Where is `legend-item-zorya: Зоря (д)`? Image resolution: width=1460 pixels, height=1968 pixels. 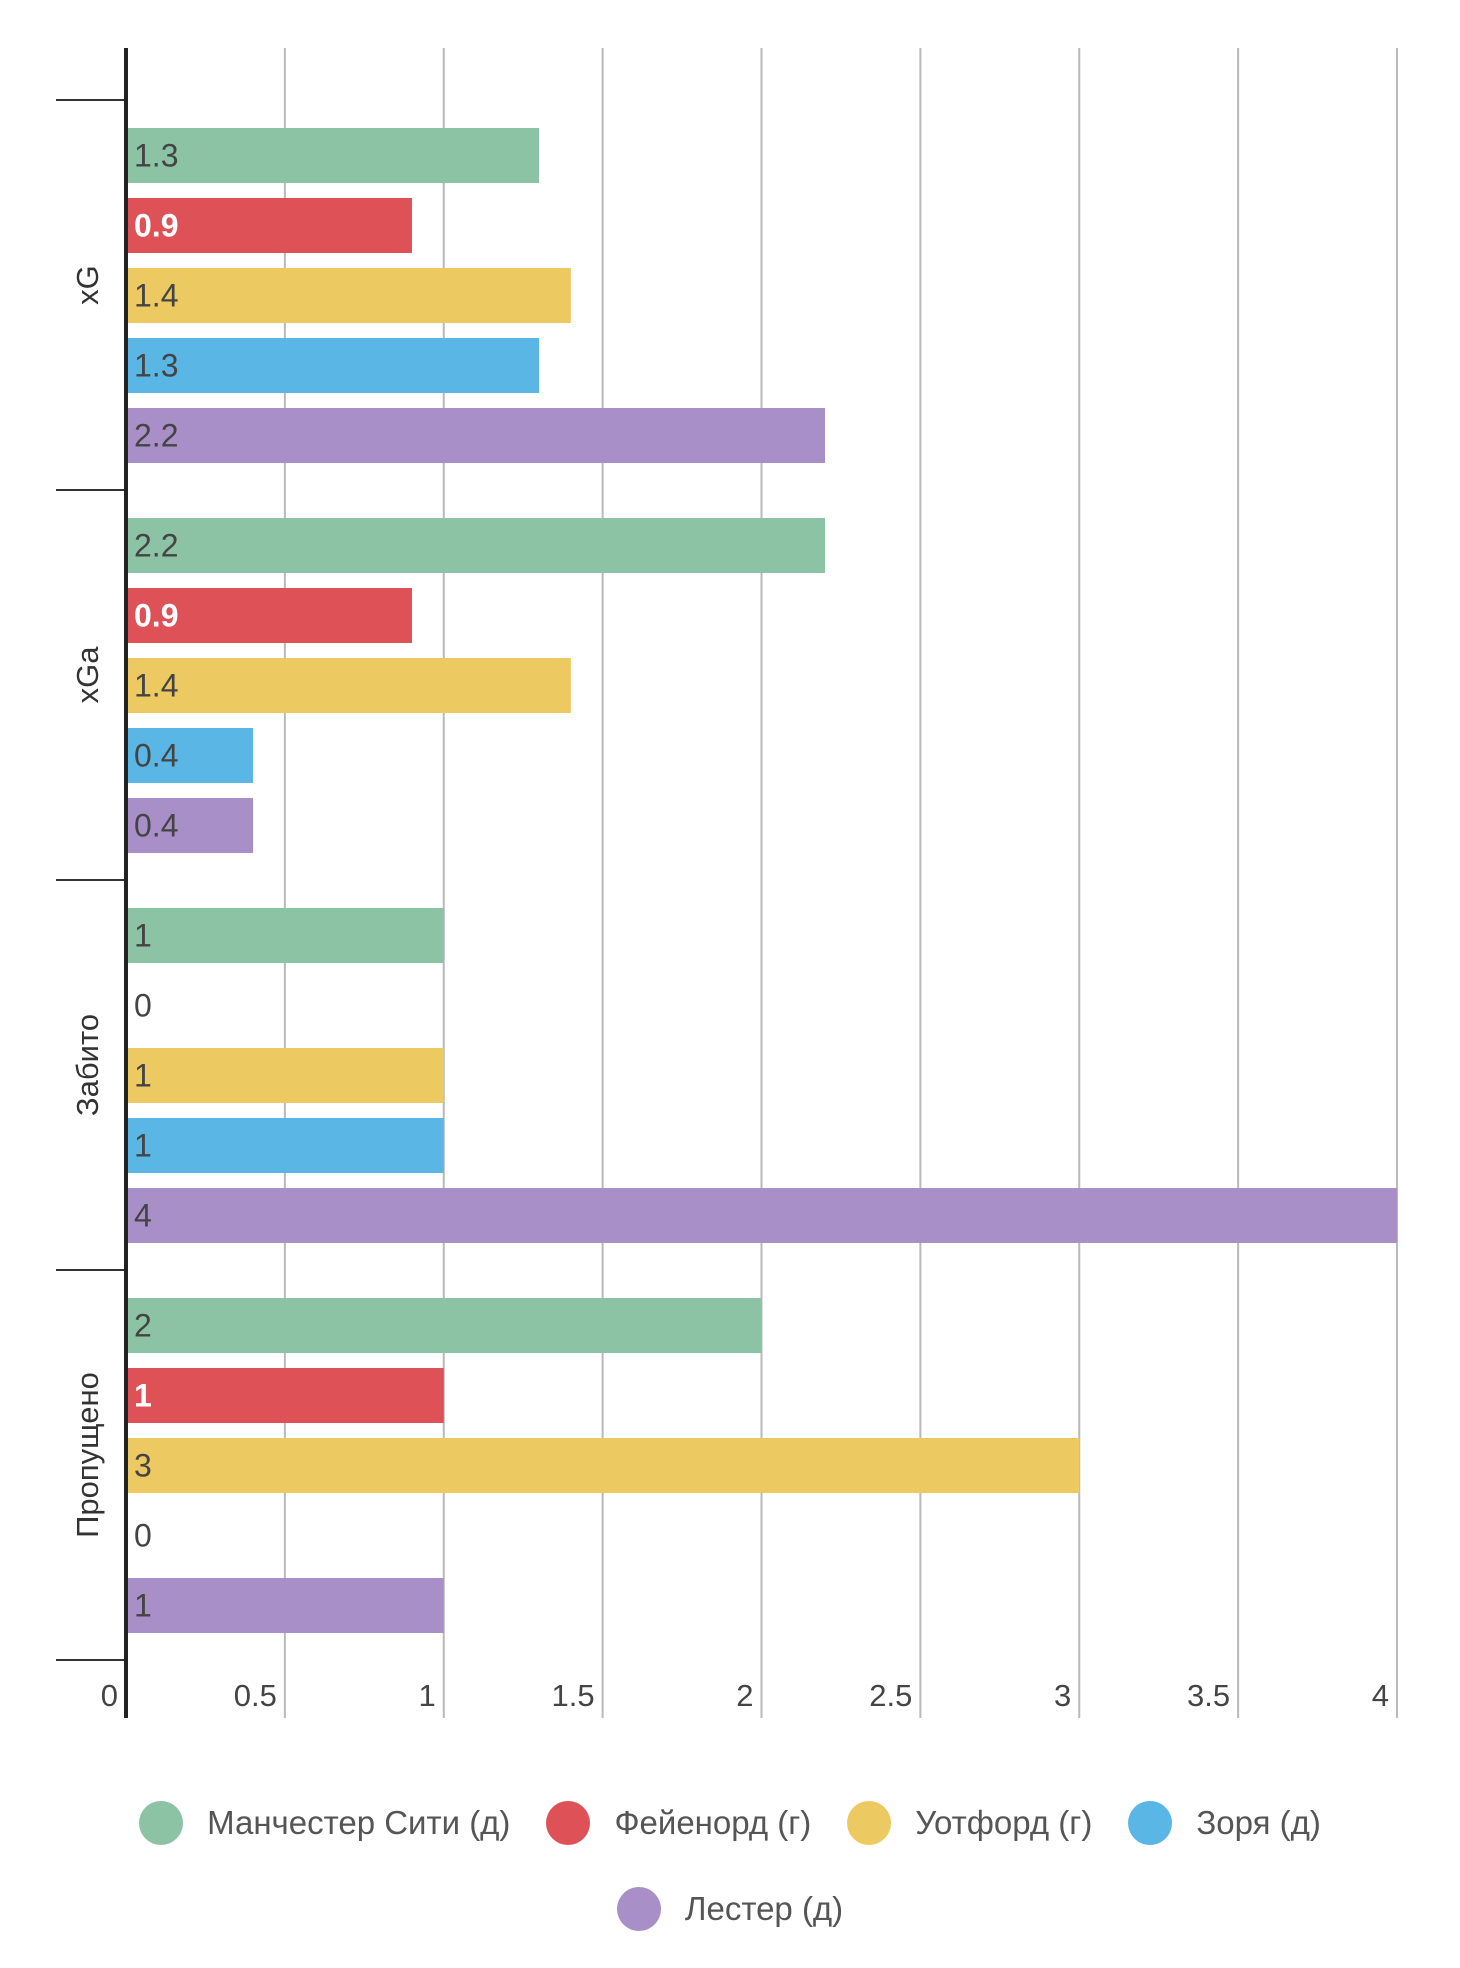
legend-item-zorya: Зоря (д) is located at coordinates (1224, 1823).